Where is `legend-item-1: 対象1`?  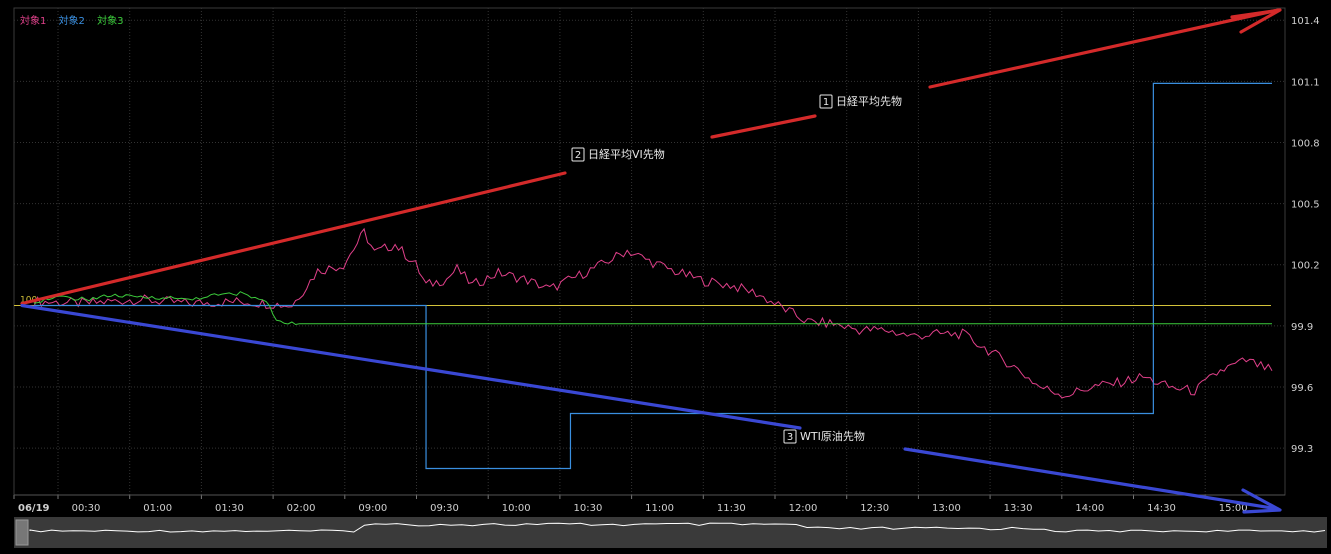
legend-item-1: 対象1 is located at coordinates (33, 21).